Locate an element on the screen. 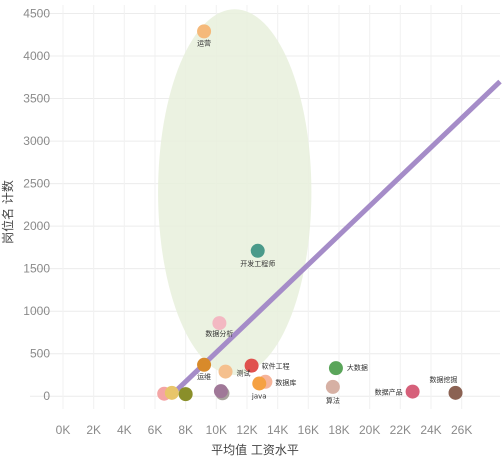  x-tick-label: 26K is located at coordinates (461, 430).